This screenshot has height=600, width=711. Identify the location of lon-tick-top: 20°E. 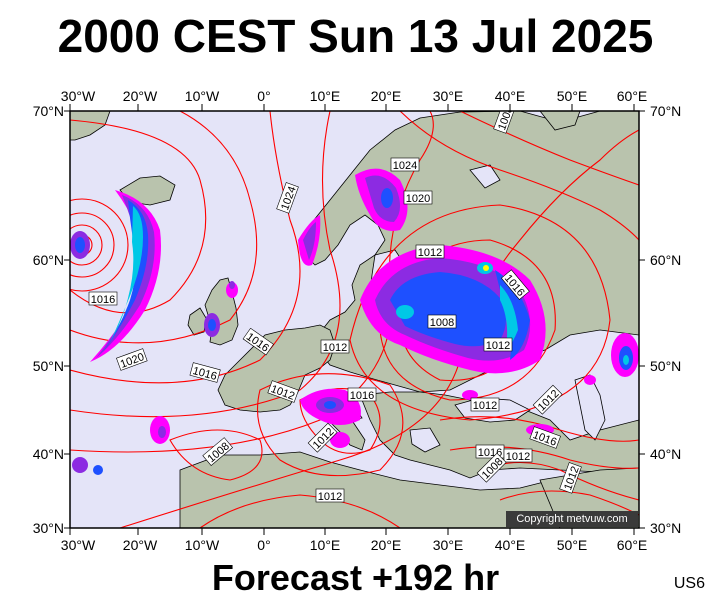
(386, 96).